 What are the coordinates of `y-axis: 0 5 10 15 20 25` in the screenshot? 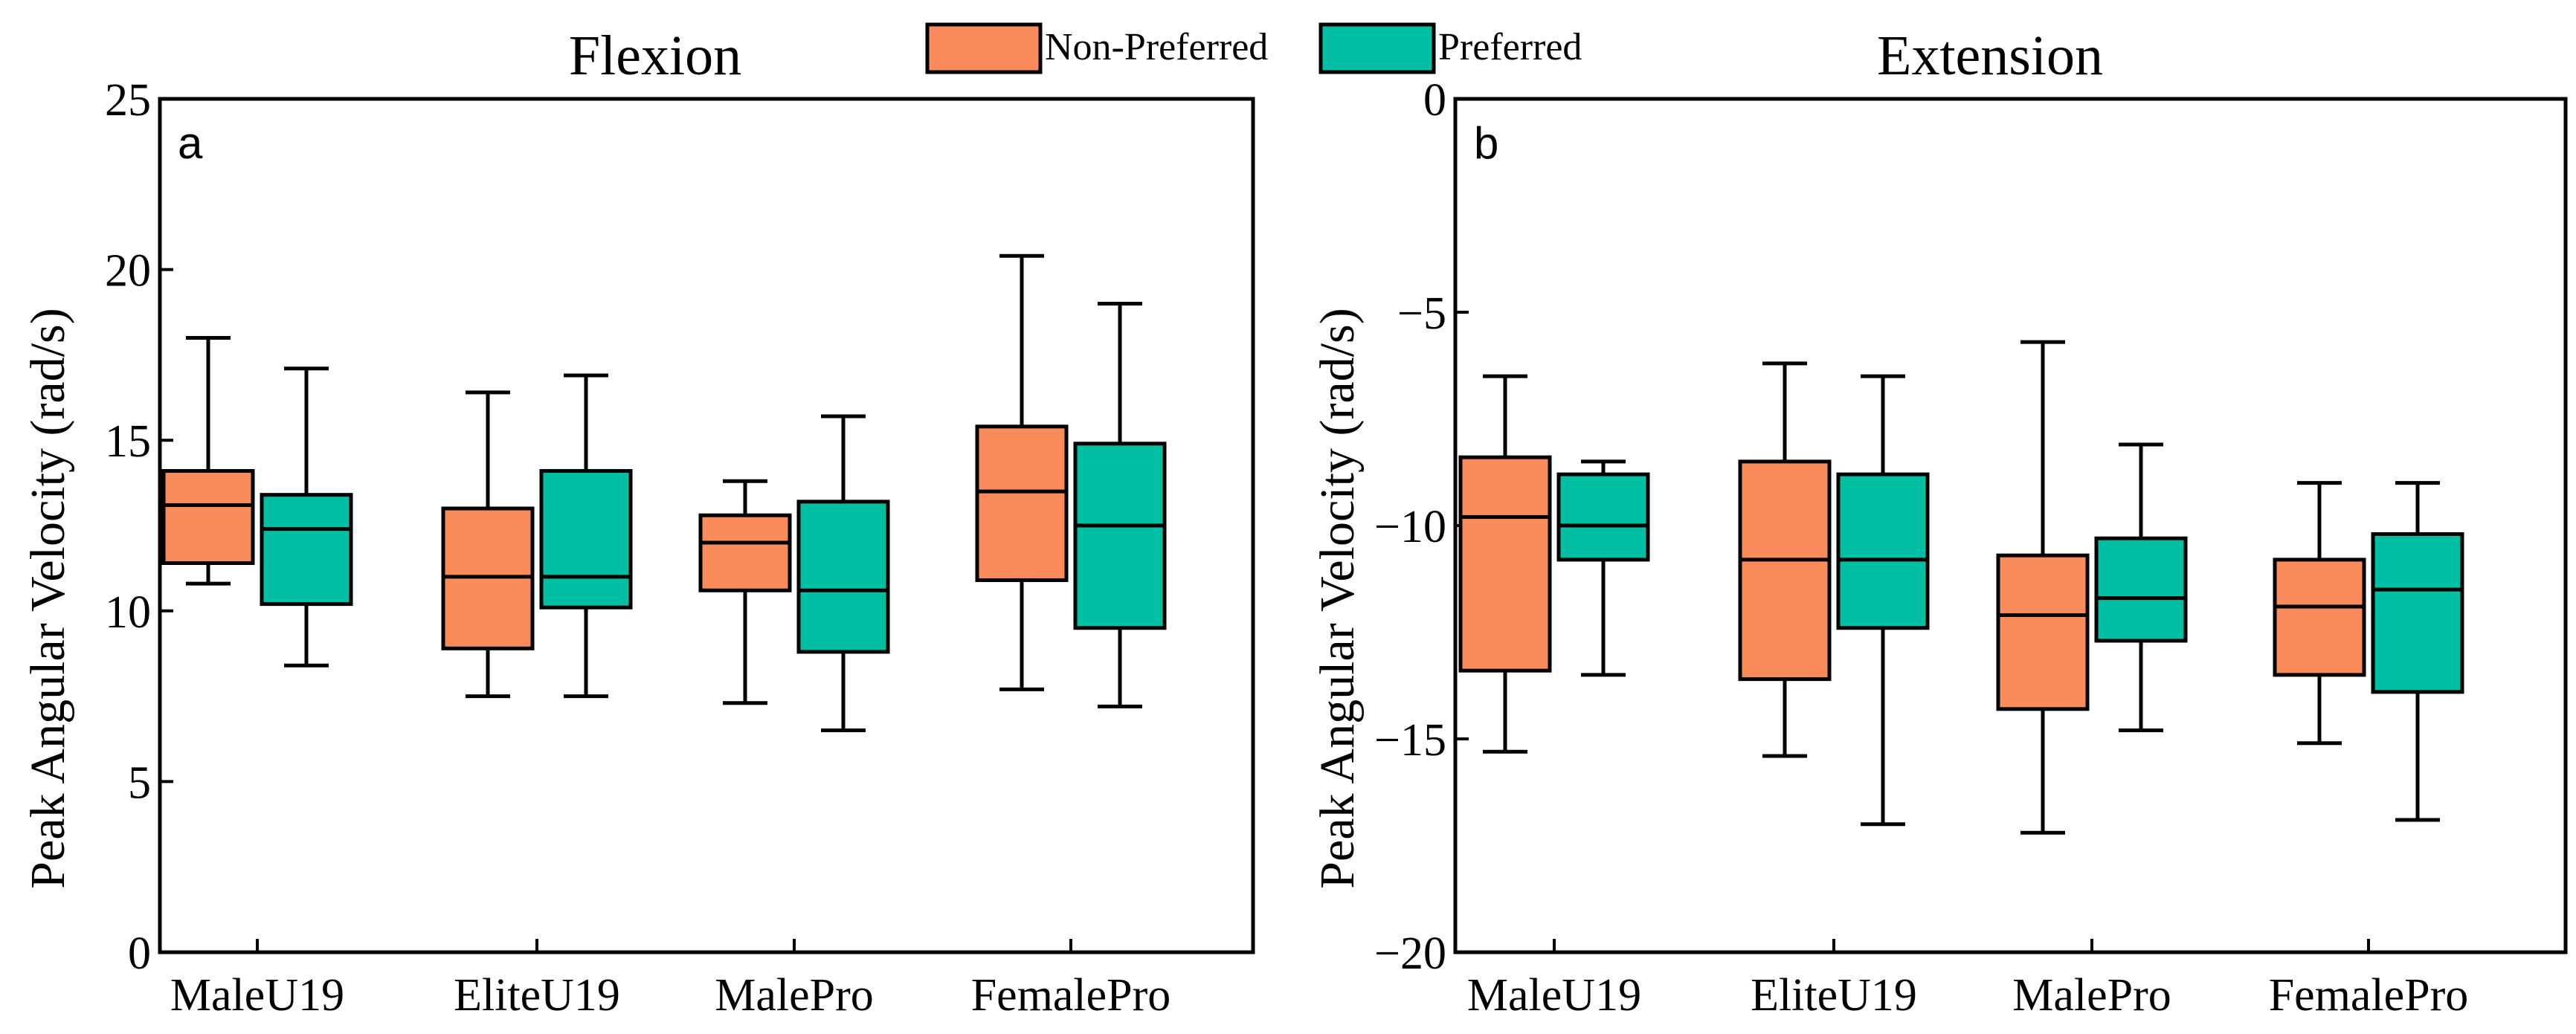 It's located at (139, 527).